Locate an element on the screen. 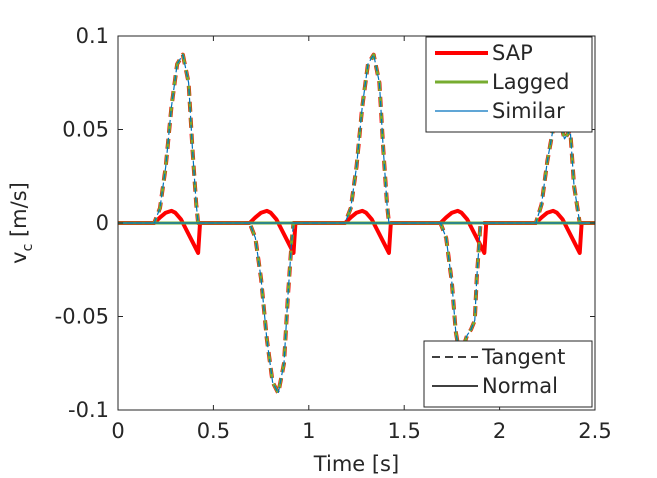 This screenshot has width=657, height=478. legend-series: SAP Lagged Similar is located at coordinates (509, 84).